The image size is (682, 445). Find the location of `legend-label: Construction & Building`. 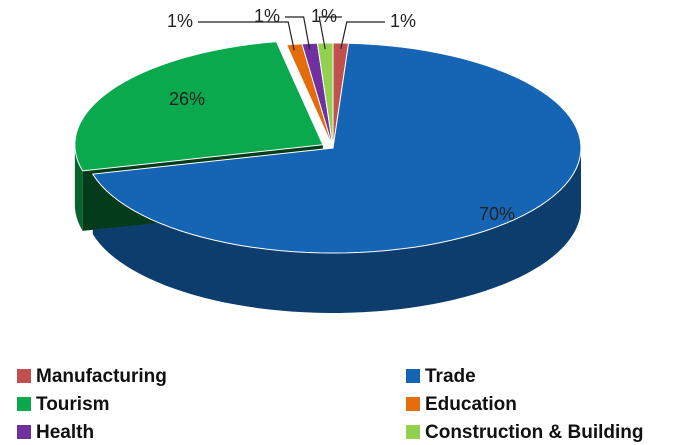

legend-label: Construction & Building is located at coordinates (534, 432).